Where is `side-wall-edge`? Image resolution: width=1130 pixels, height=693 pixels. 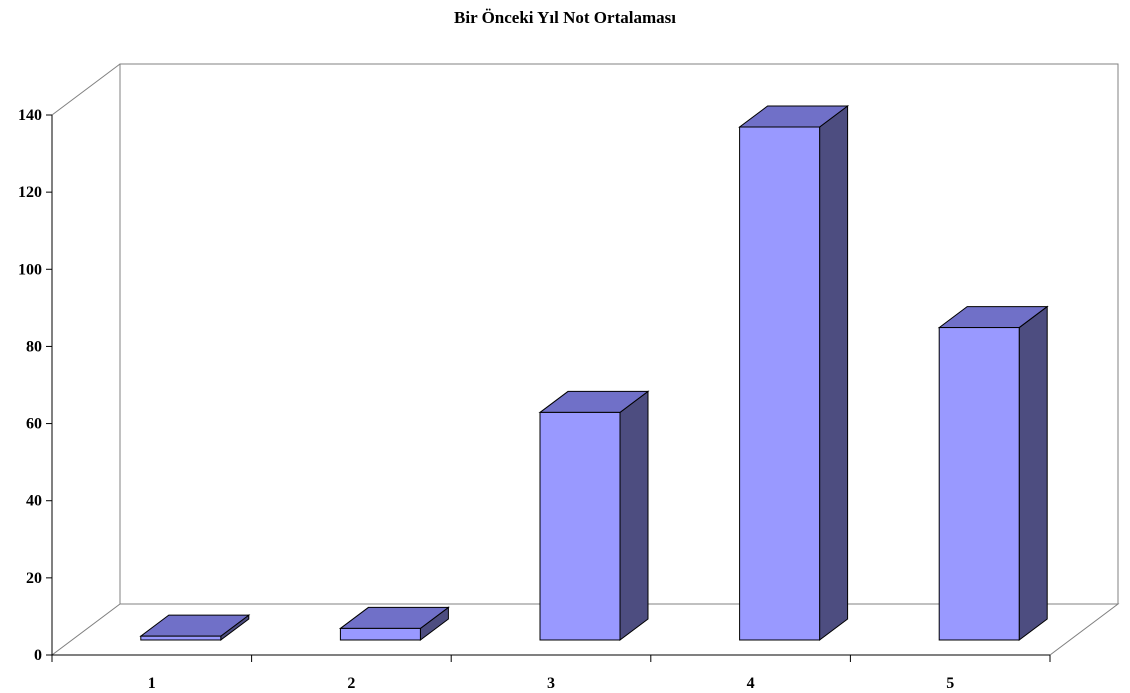 side-wall-edge is located at coordinates (86, 89).